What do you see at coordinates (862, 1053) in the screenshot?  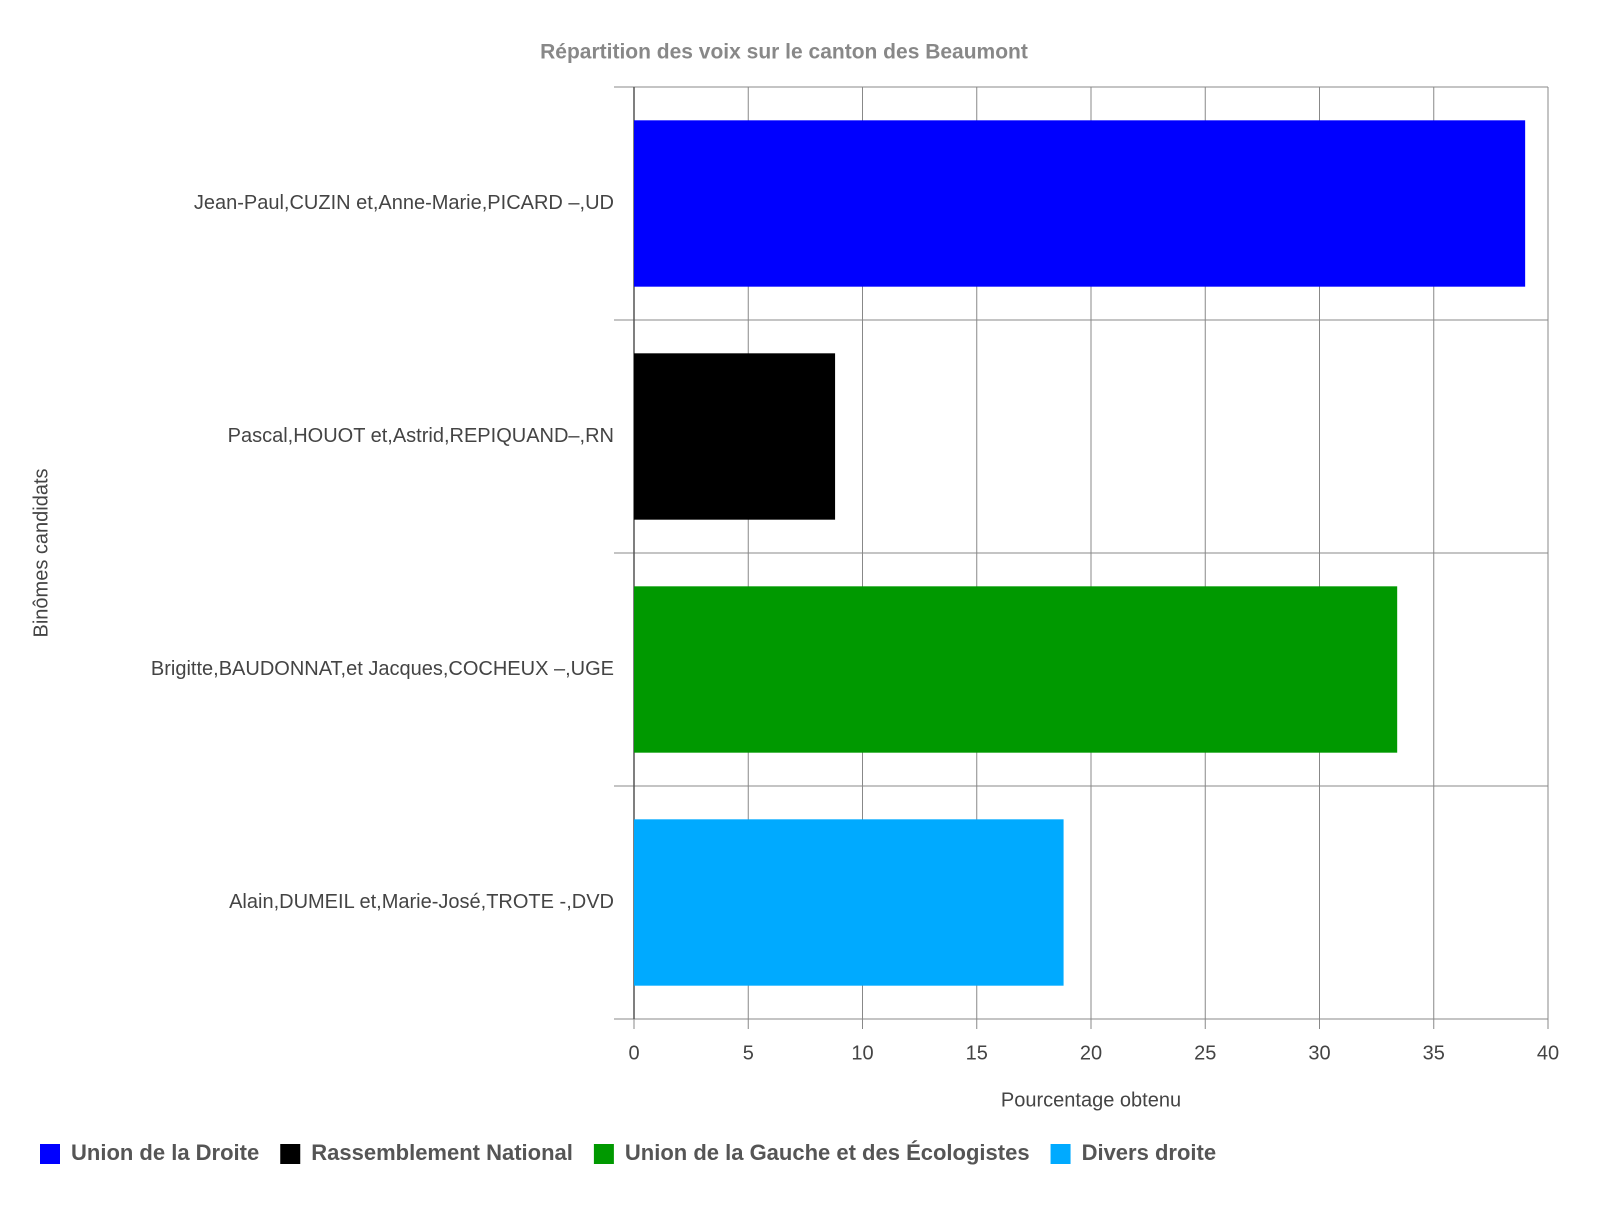 I see `x-tick-label: 10` at bounding box center [862, 1053].